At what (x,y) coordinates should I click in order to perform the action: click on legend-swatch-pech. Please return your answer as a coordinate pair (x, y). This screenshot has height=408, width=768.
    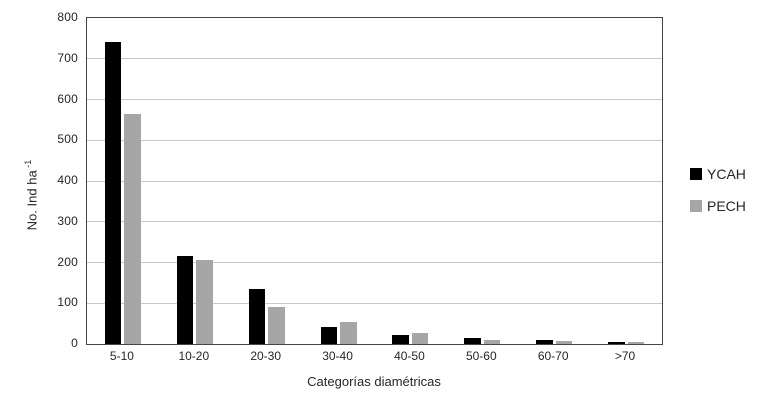
    Looking at the image, I should click on (696, 206).